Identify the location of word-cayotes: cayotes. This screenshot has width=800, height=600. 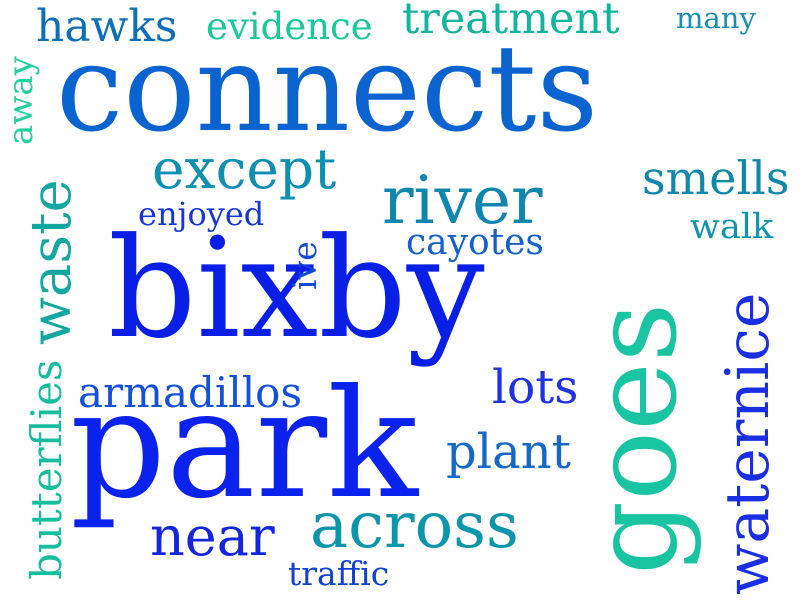
(475, 242).